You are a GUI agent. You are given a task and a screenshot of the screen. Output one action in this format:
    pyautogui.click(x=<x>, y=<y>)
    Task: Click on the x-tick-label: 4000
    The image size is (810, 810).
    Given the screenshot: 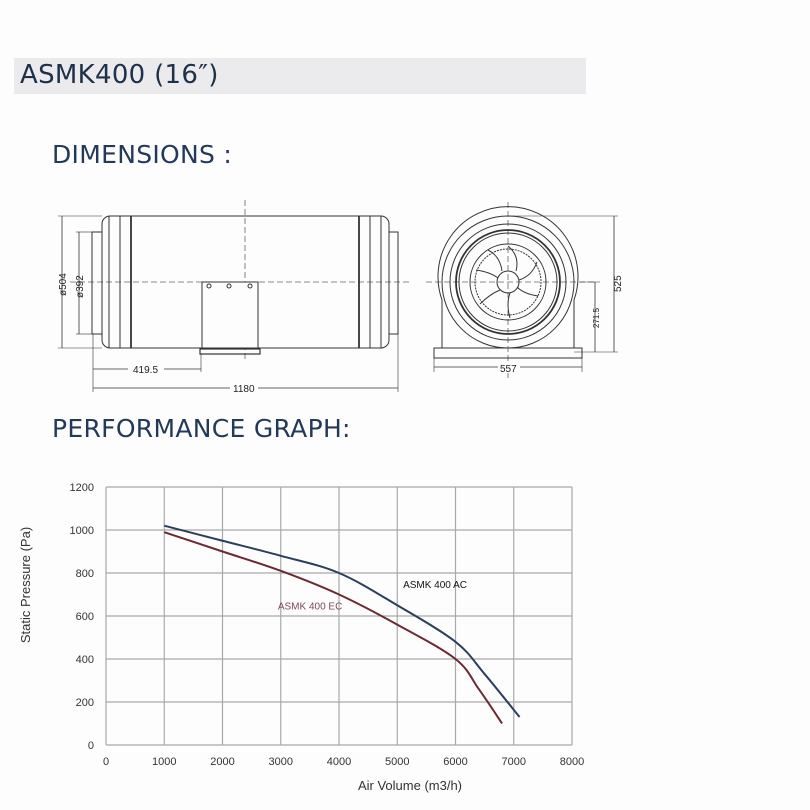 What is the action you would take?
    pyautogui.click(x=339, y=762)
    